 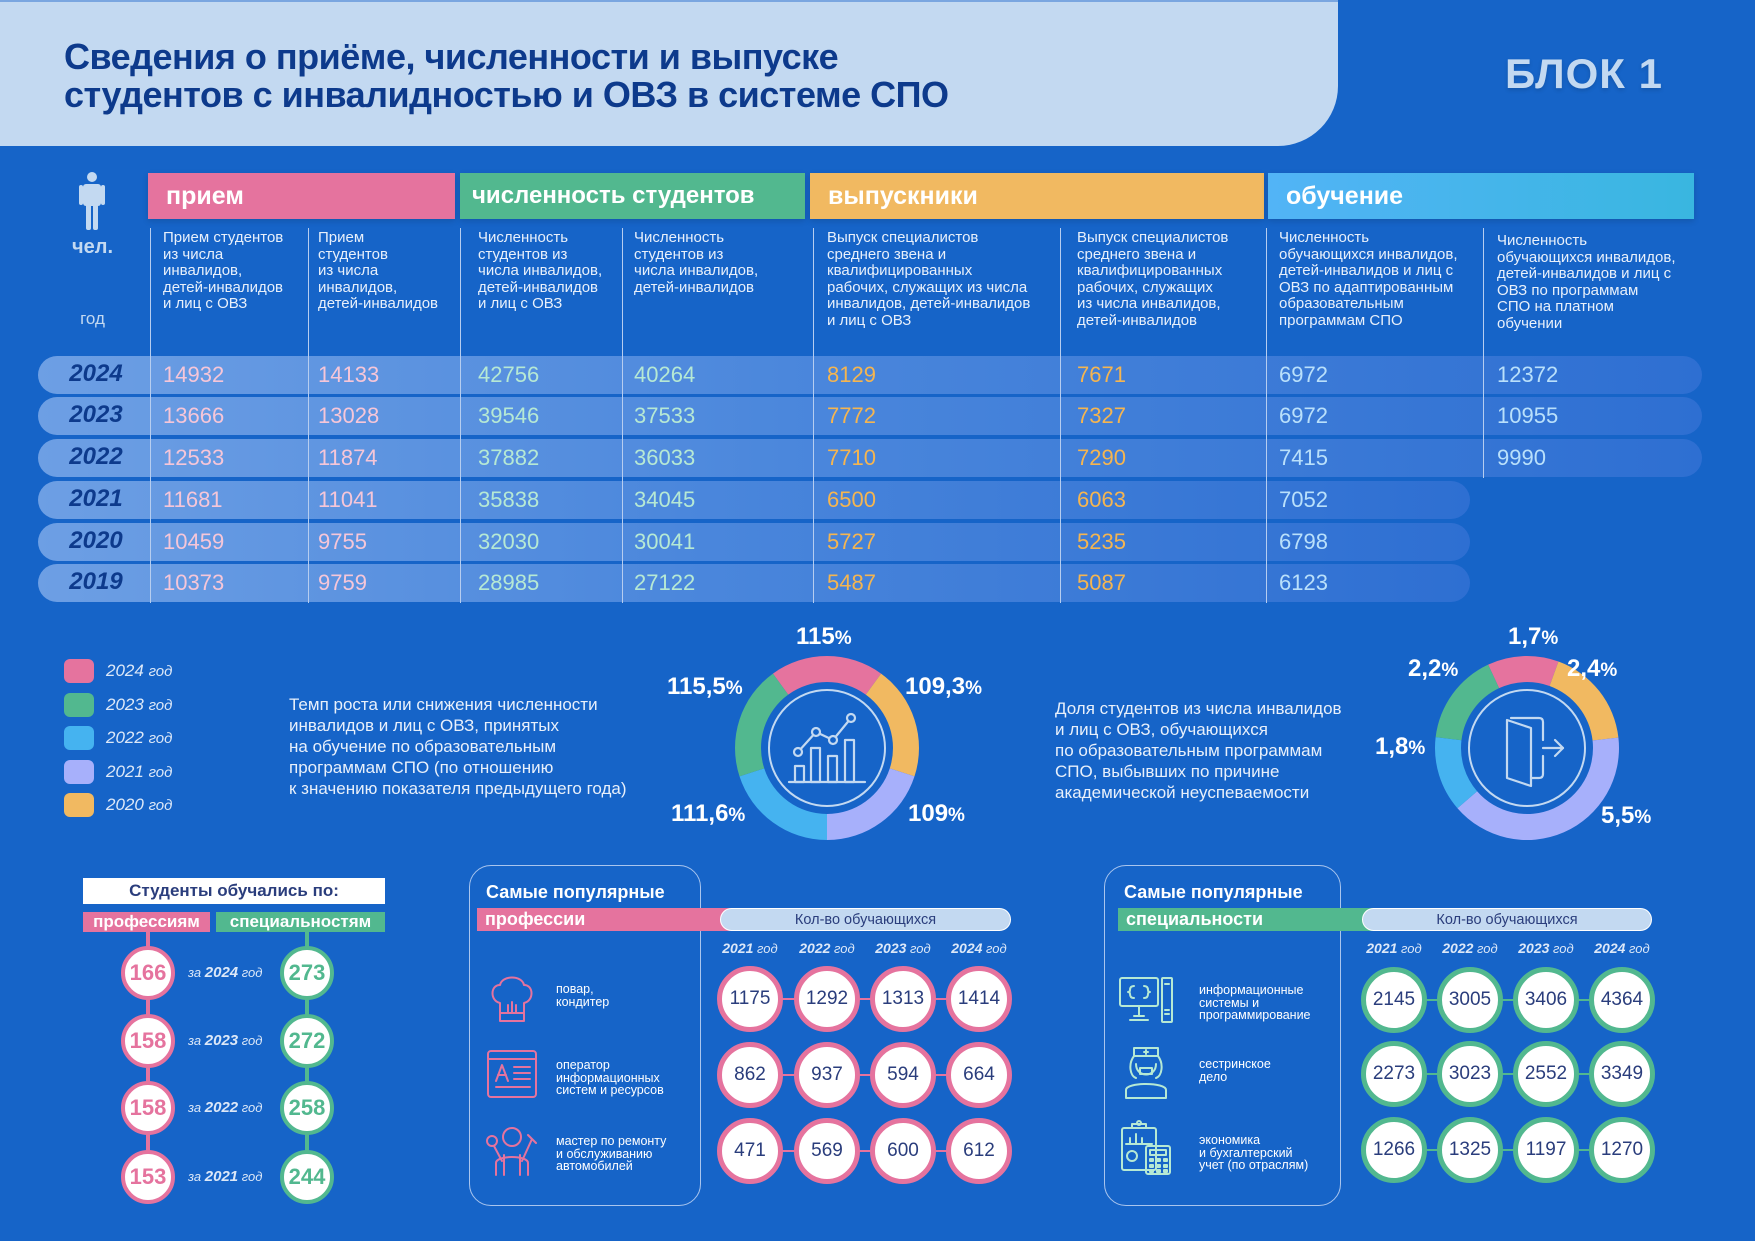 What do you see at coordinates (96, 581) in the screenshot?
I see `row-year: 2019` at bounding box center [96, 581].